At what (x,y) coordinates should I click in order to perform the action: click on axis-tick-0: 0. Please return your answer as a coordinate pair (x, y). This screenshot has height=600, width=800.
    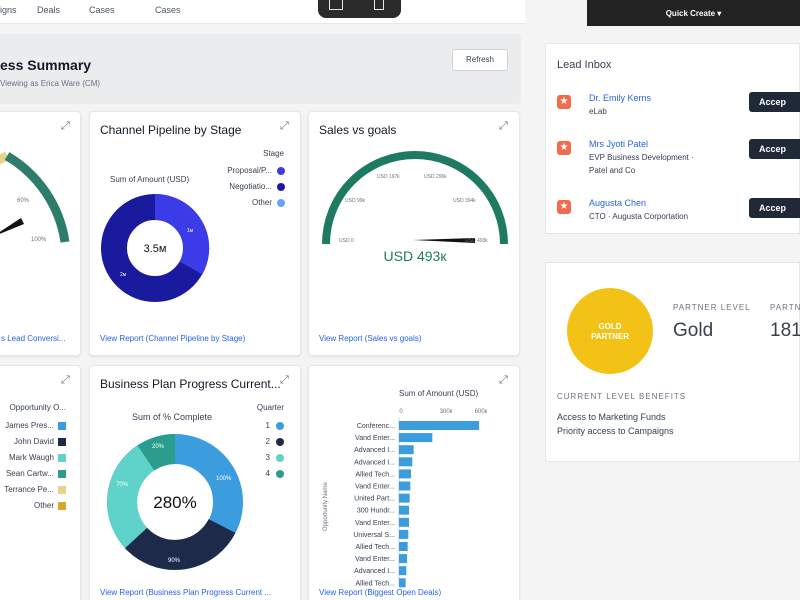
    Looking at the image, I should click on (401, 412).